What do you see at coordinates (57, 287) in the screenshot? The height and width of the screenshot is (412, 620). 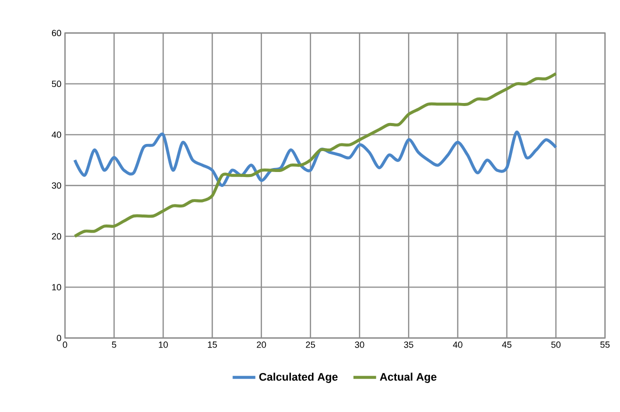 I see `y-tick-label: 10` at bounding box center [57, 287].